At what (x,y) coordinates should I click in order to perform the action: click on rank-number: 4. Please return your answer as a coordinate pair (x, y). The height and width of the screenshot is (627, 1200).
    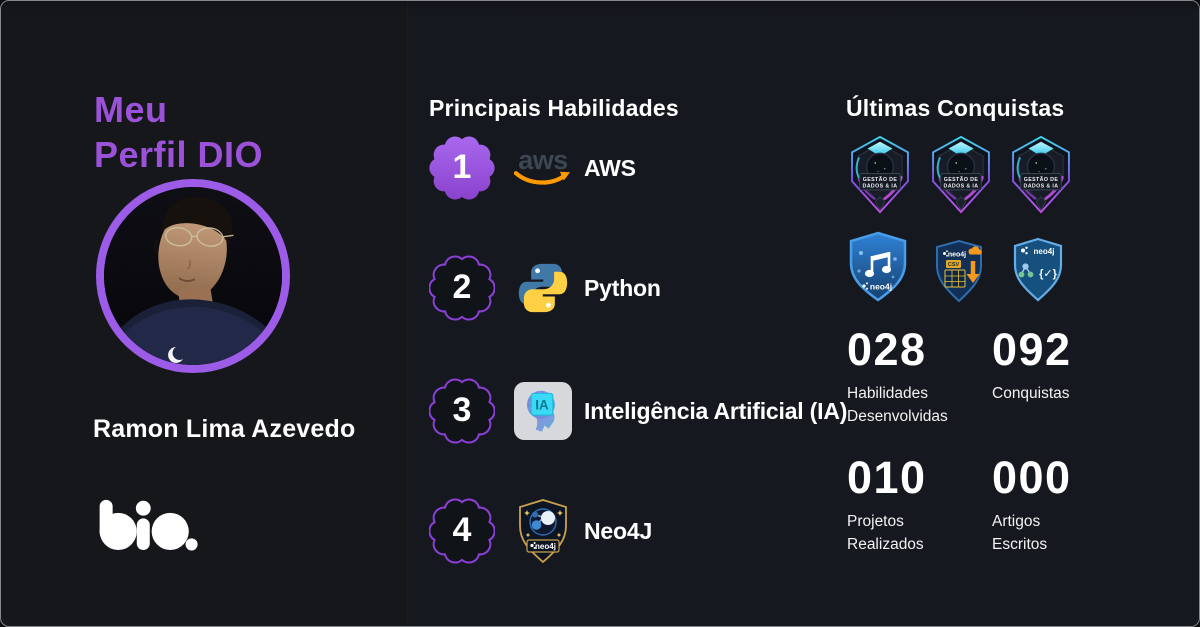
    Looking at the image, I should click on (462, 529).